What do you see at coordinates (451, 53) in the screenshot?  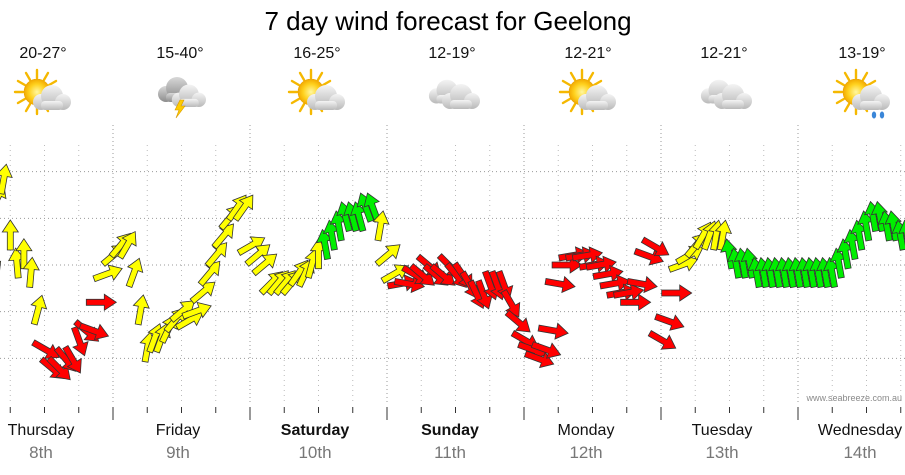 I see `day-temperature: 12-19°` at bounding box center [451, 53].